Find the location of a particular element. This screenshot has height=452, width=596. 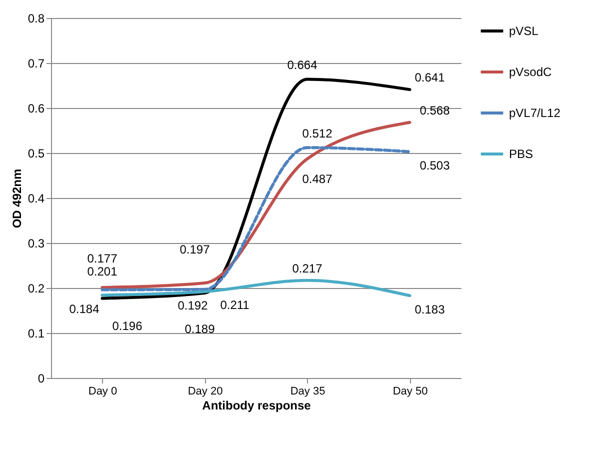

data-label: 0.503 is located at coordinates (435, 165).